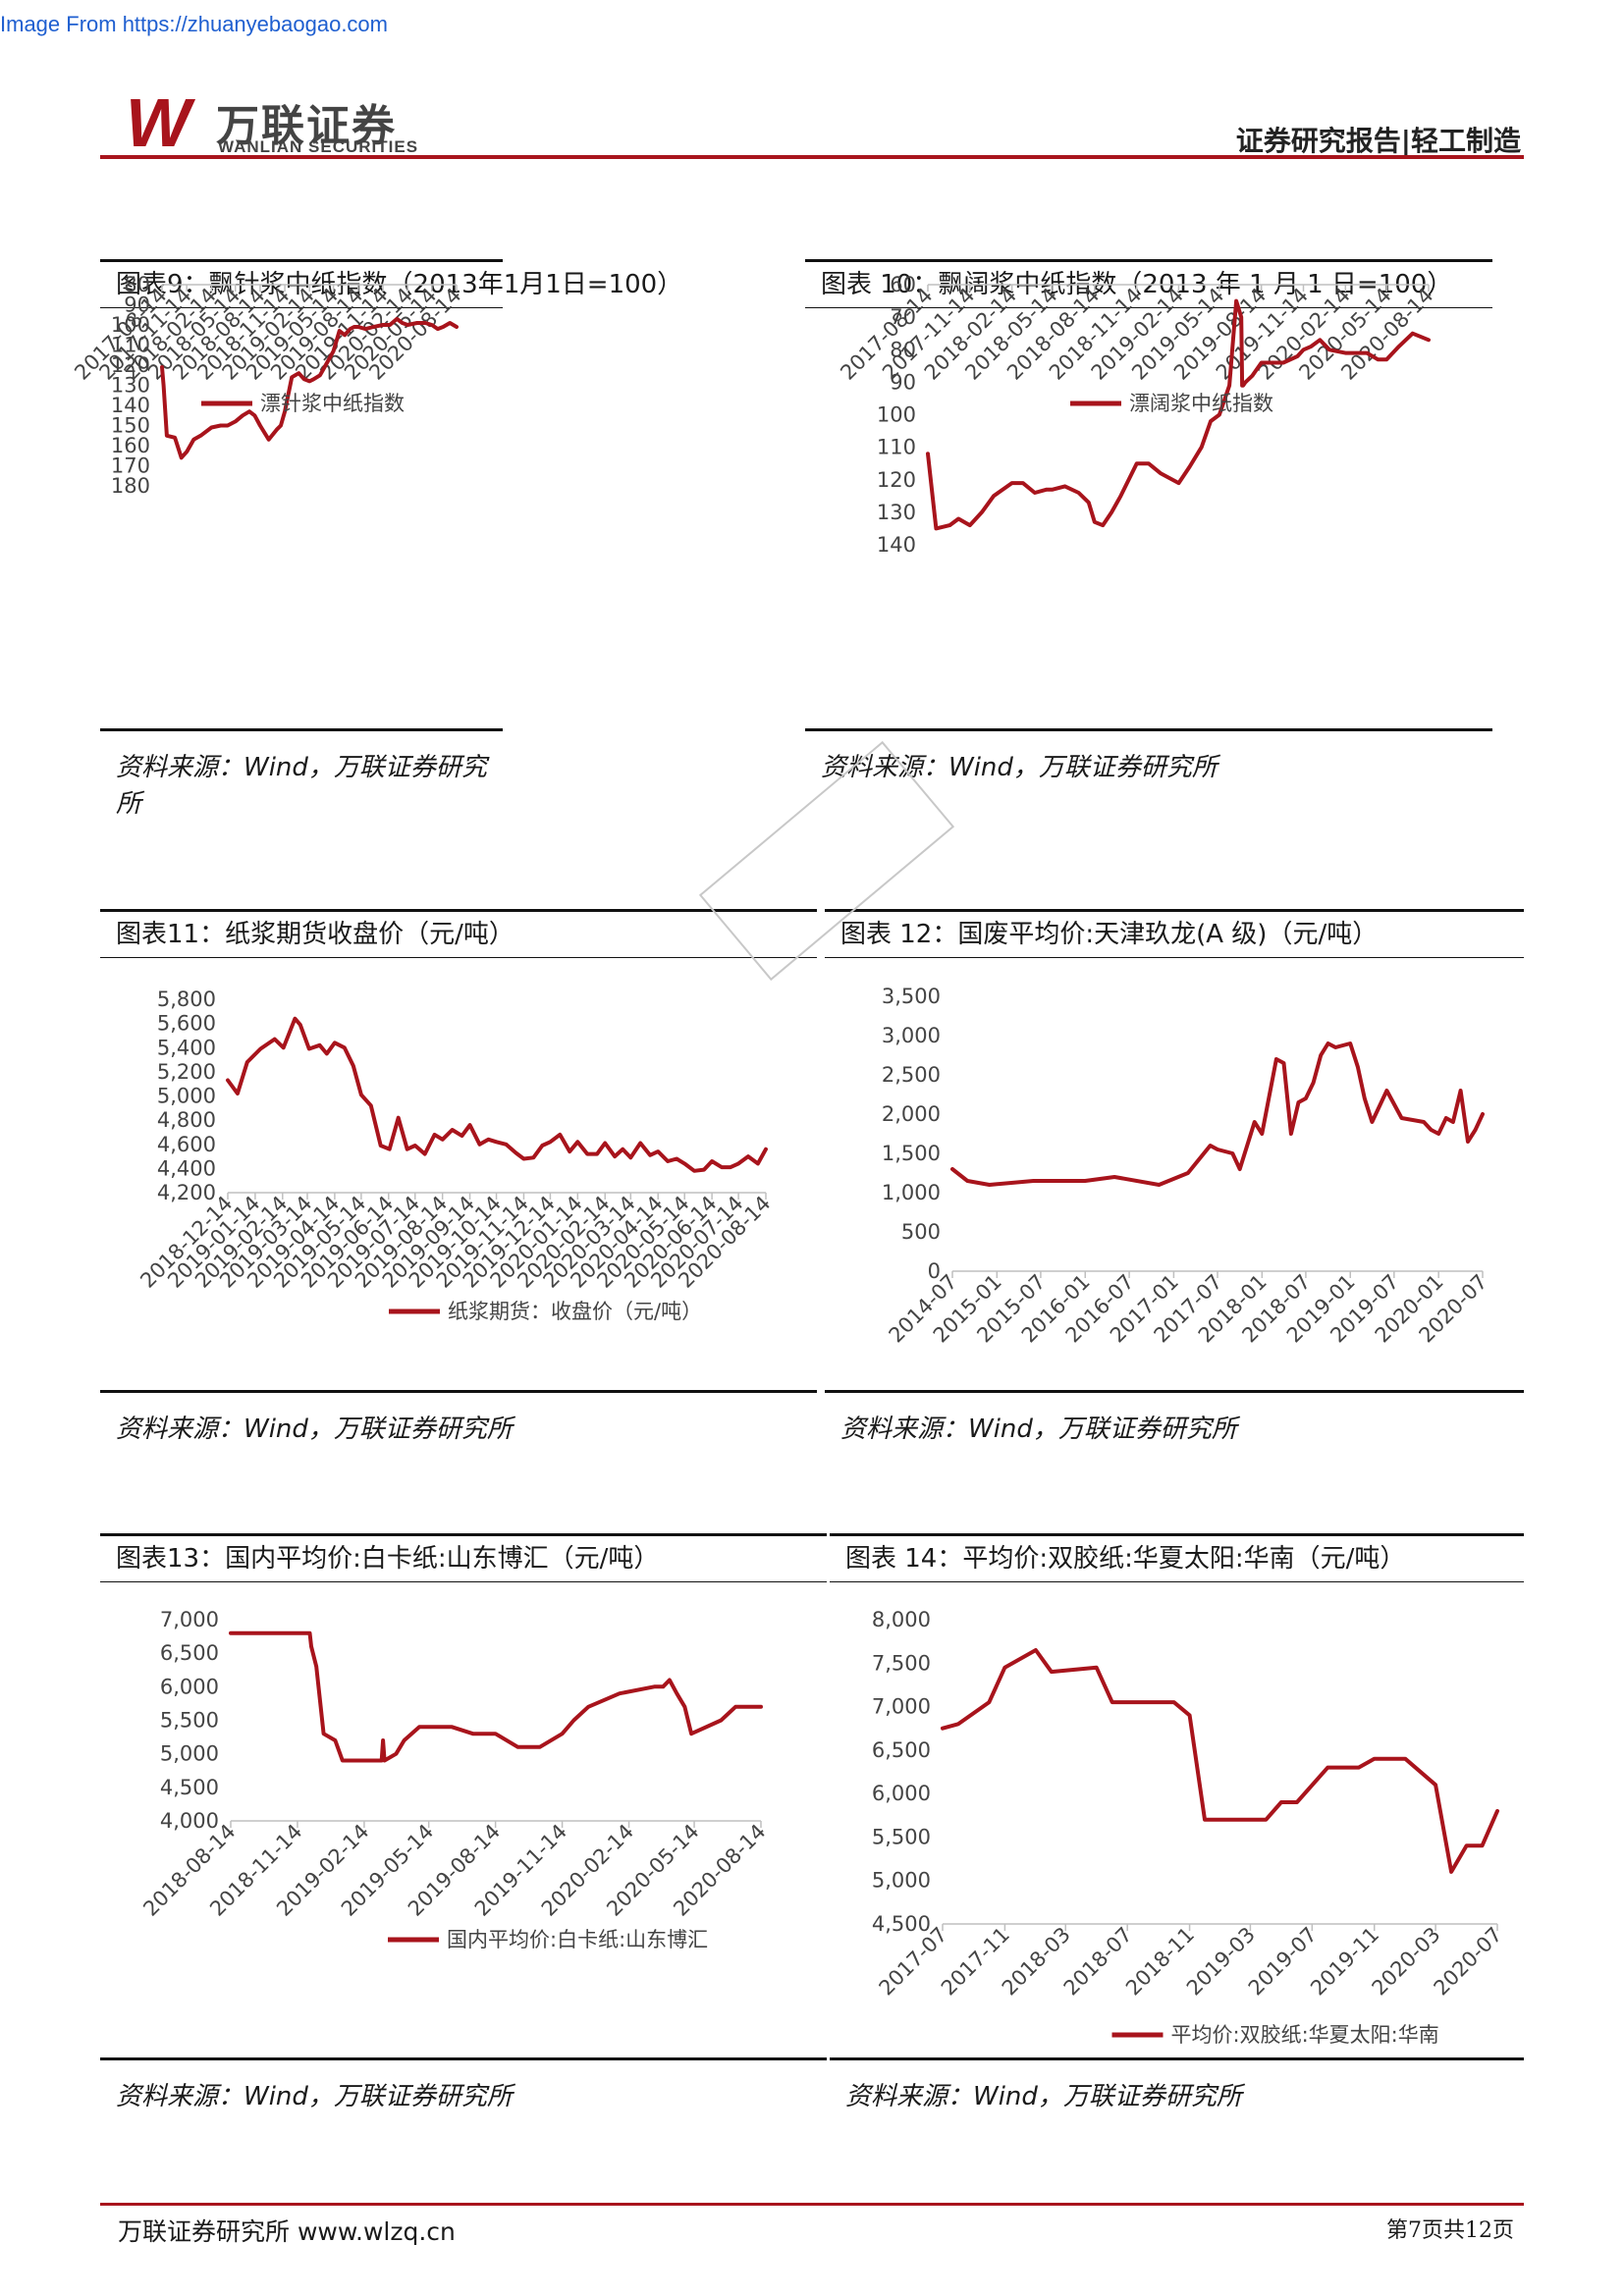  Describe the element at coordinates (911, 1075) in the screenshot. I see `y-tick-label: 2,500` at that location.